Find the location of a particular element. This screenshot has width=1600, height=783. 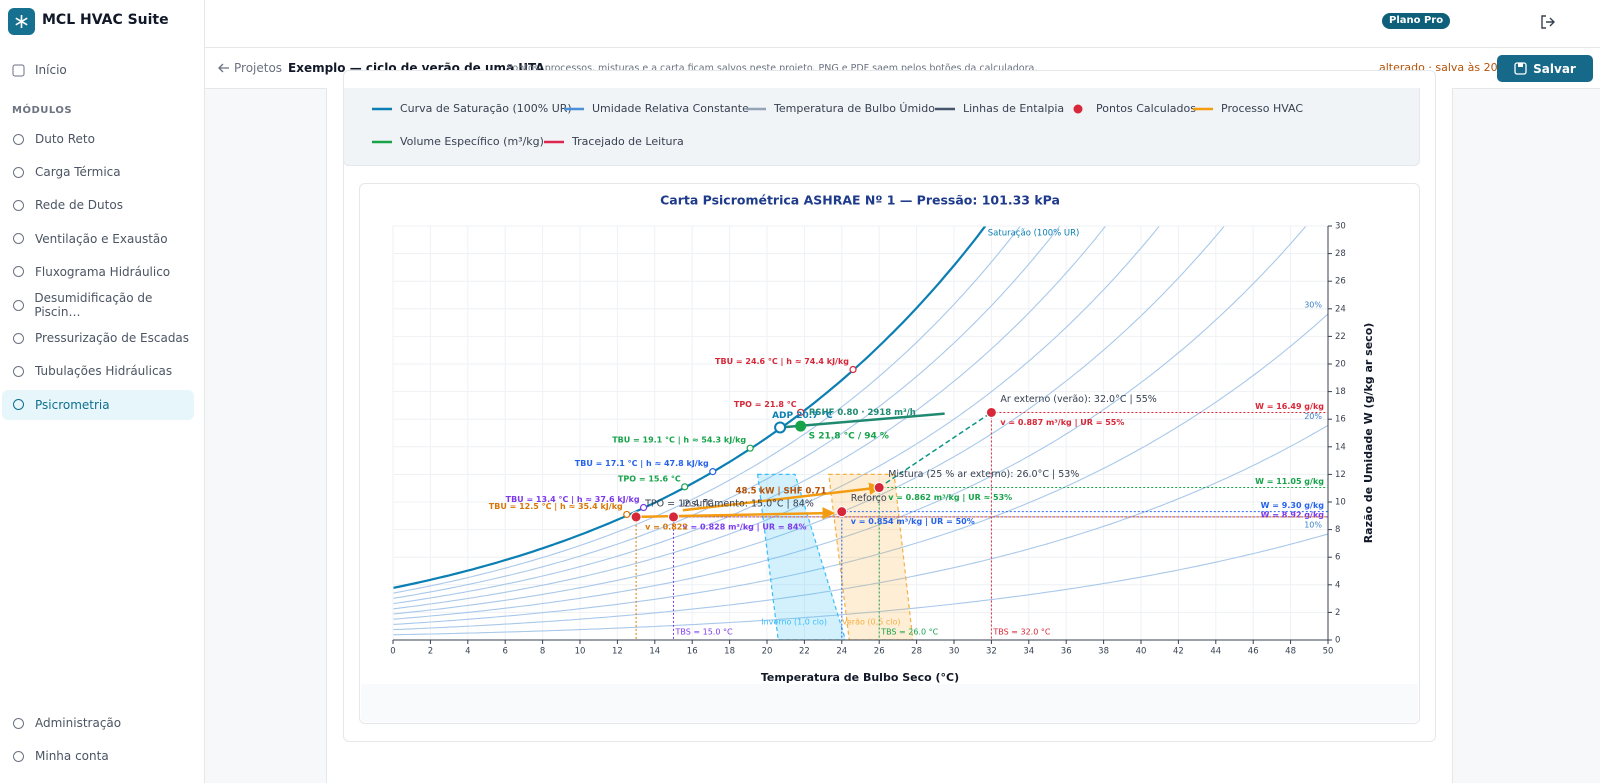

legend-label: Linhas de Entalpia is located at coordinates (1014, 108).